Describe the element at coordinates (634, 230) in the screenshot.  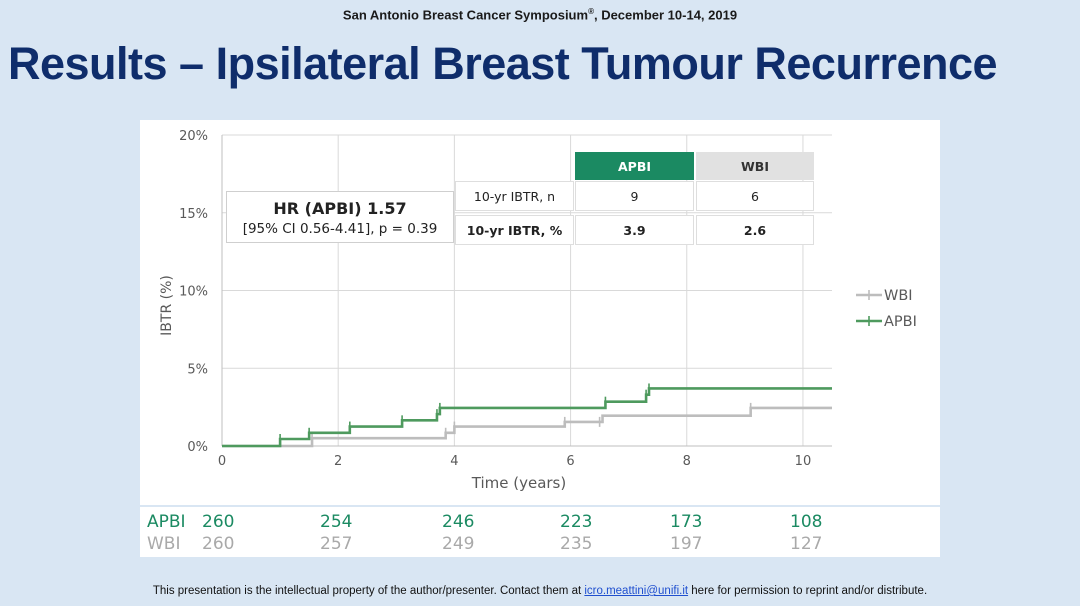
I see `table-cell-apbi: 3.9` at that location.